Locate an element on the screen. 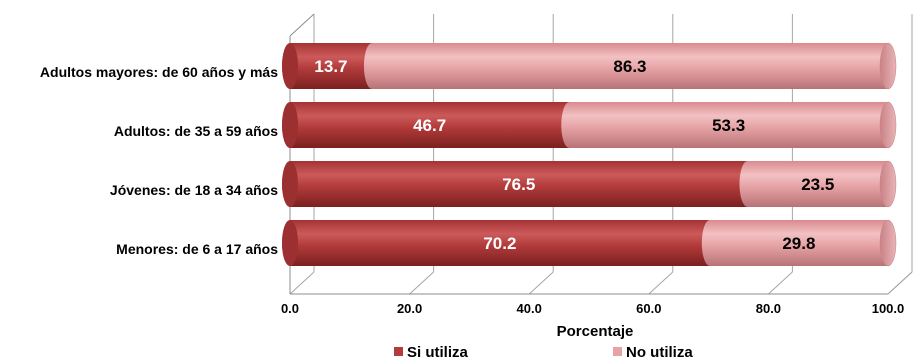  bar-segment: 53.3 is located at coordinates (729, 125).